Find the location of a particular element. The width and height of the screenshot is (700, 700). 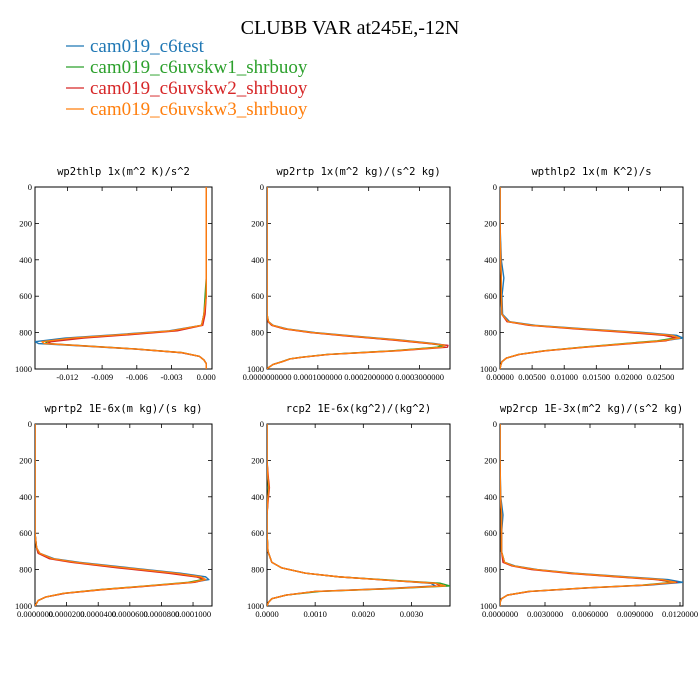

x-tick-label: 0.02000 is located at coordinates (629, 377).